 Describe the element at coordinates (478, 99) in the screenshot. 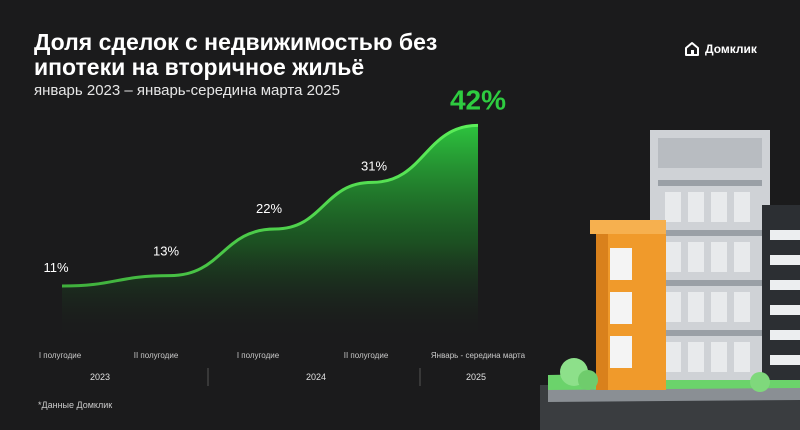

I see `data-label: 42%` at that location.